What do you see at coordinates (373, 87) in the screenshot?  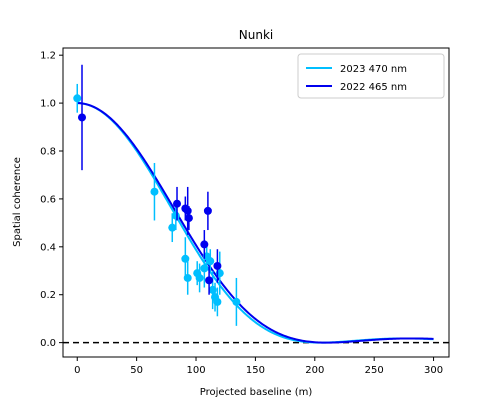 I see `legend-label-series-2: 2022 465 nm` at bounding box center [373, 87].